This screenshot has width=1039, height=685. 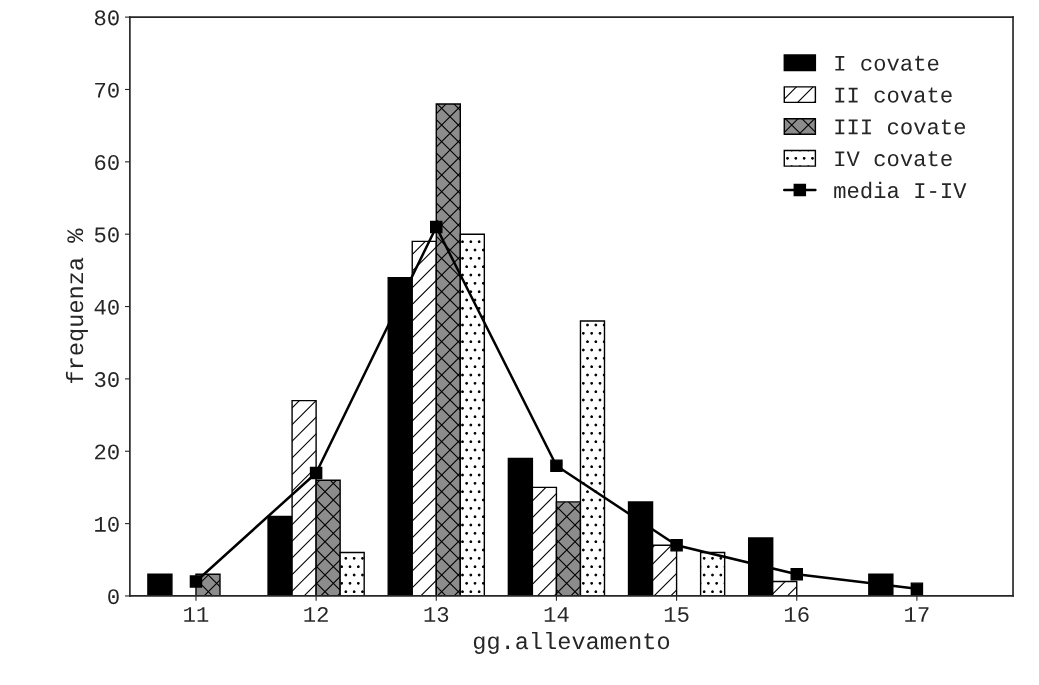 What do you see at coordinates (316, 614) in the screenshot?
I see `x-tick-label: 12` at bounding box center [316, 614].